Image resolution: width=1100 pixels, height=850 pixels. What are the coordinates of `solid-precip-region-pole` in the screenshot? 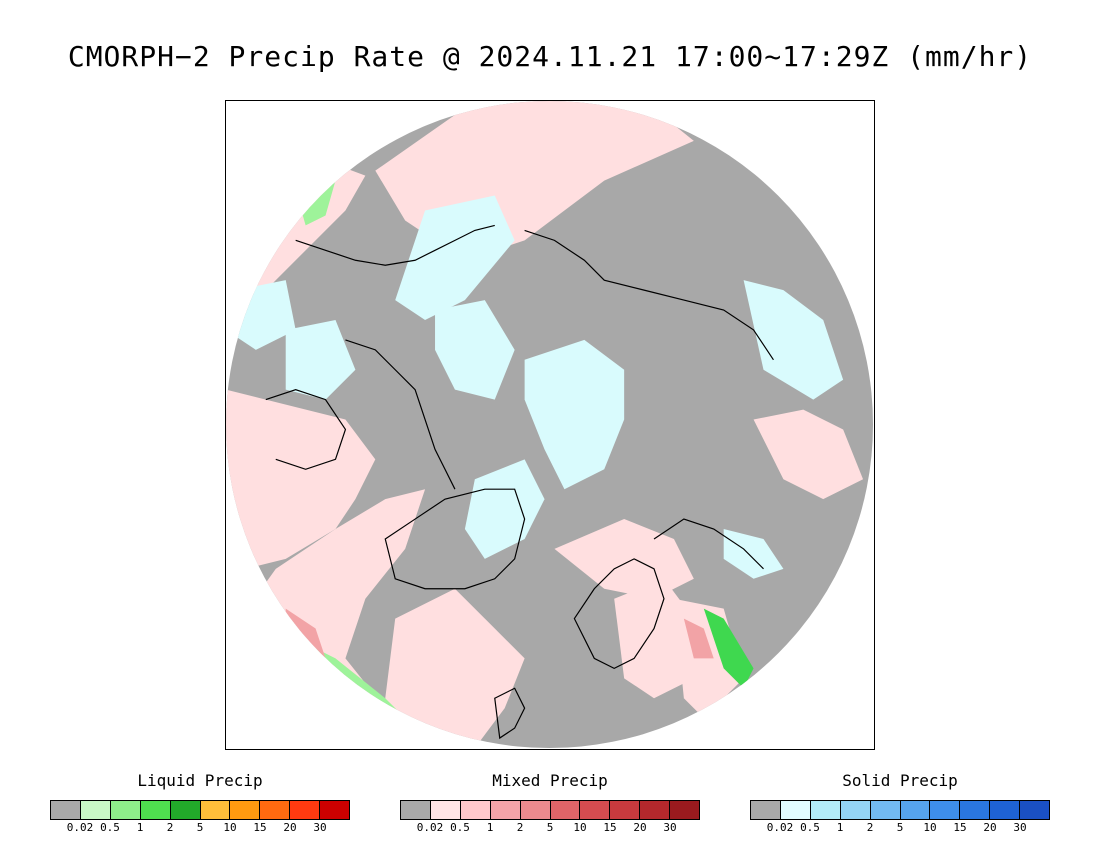 It's located at (574, 414).